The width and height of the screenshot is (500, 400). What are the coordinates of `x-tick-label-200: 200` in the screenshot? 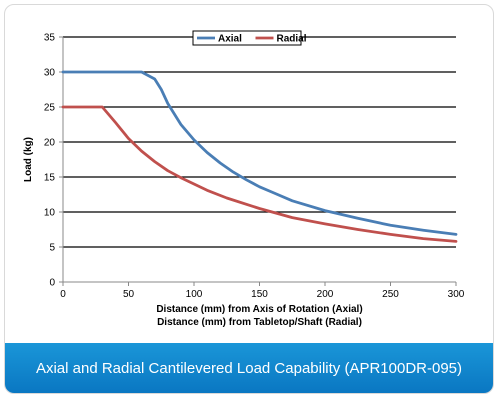 It's located at (325, 294).